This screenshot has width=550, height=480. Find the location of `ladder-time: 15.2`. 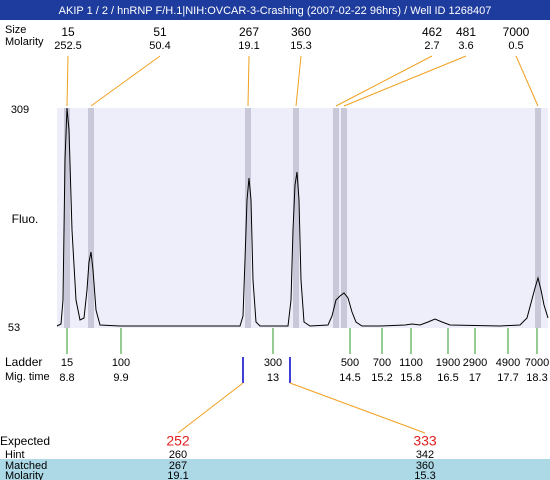

ladder-time: 15.2 is located at coordinates (381, 378).